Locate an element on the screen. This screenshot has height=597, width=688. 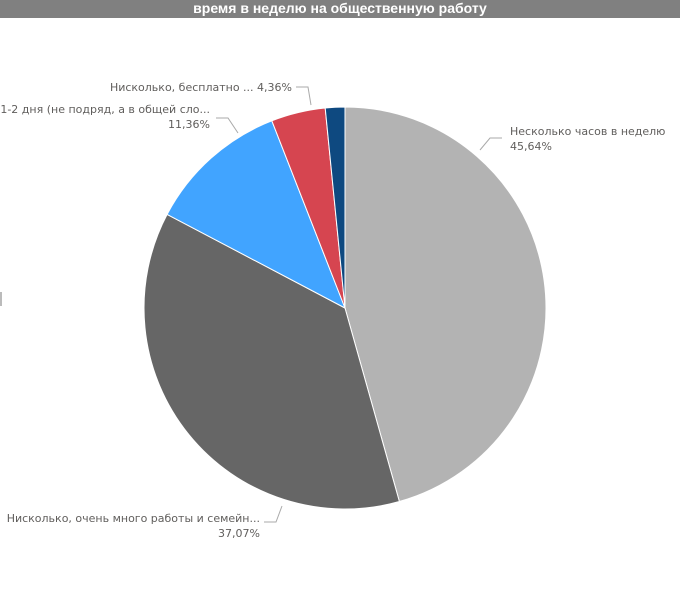
resize-handle is located at coordinates (1, 299).